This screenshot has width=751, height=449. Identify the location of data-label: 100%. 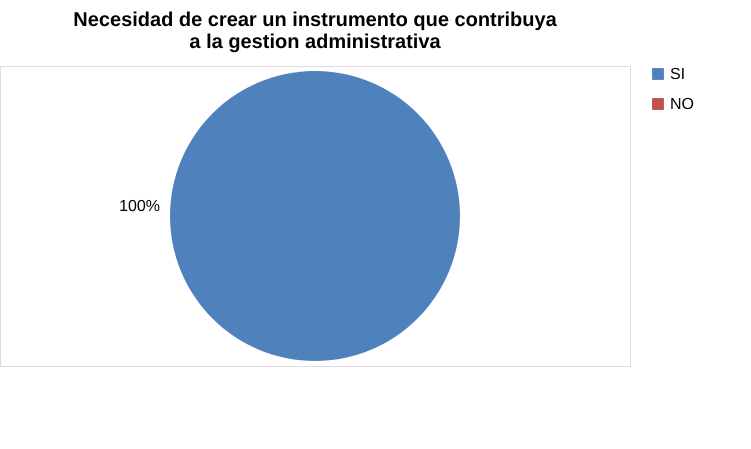
(139, 206).